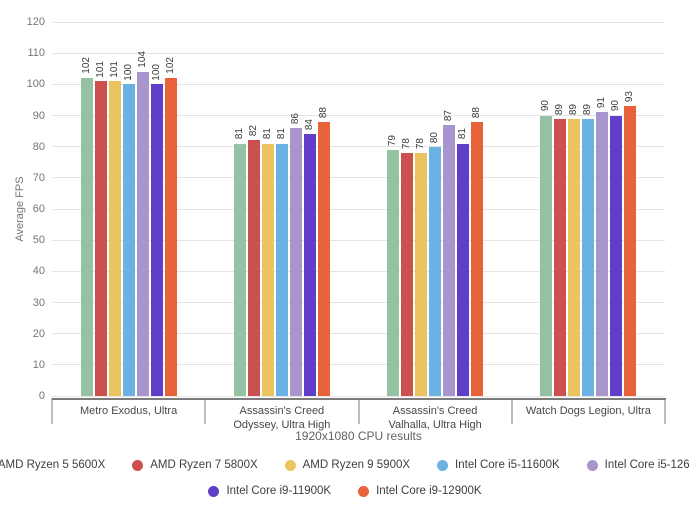 This screenshot has width=690, height=507. What do you see at coordinates (38, 240) in the screenshot?
I see `y-tick-label: 50` at bounding box center [38, 240].